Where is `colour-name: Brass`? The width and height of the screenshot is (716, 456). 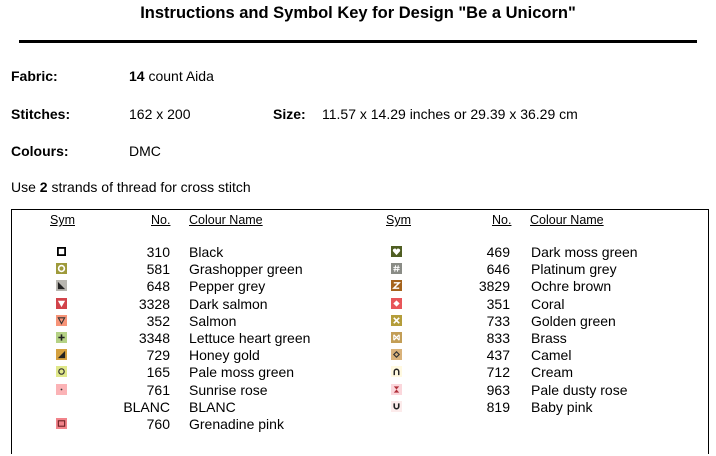 colour-name: Brass is located at coordinates (549, 338).